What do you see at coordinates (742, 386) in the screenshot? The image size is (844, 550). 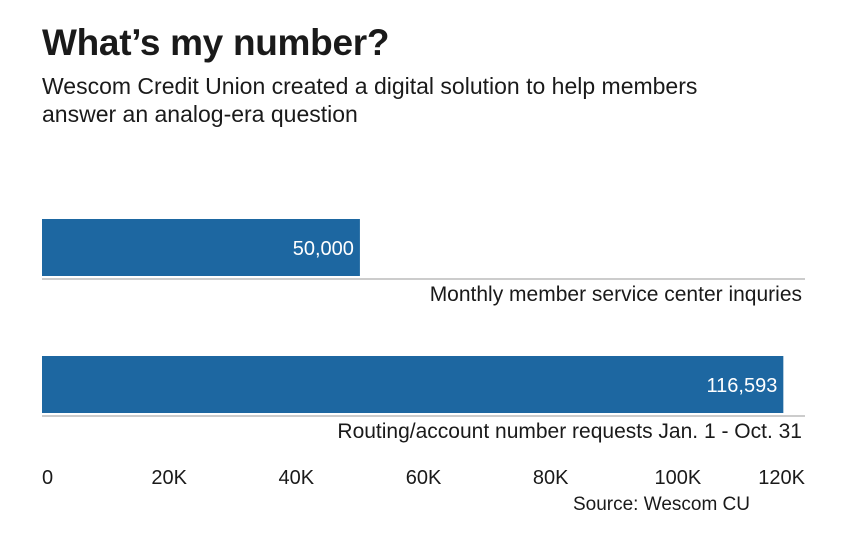 I see `bar-value-label: 116,593` at bounding box center [742, 386].